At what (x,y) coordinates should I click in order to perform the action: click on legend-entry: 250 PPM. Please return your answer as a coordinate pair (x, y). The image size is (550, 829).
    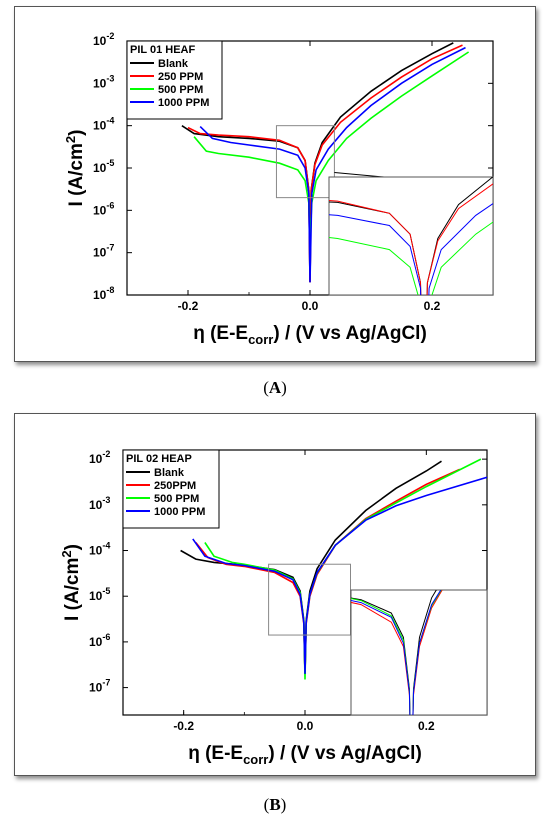
    Looking at the image, I should click on (180, 77).